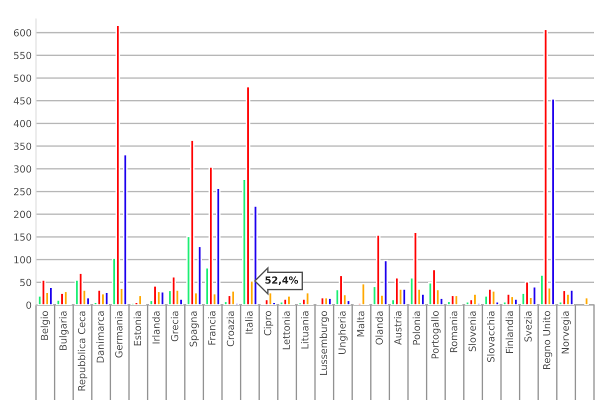 This screenshot has width=600, height=400. What do you see at coordinates (547, 340) in the screenshot?
I see `x-tick-label: Regno Unito` at bounding box center [547, 340].